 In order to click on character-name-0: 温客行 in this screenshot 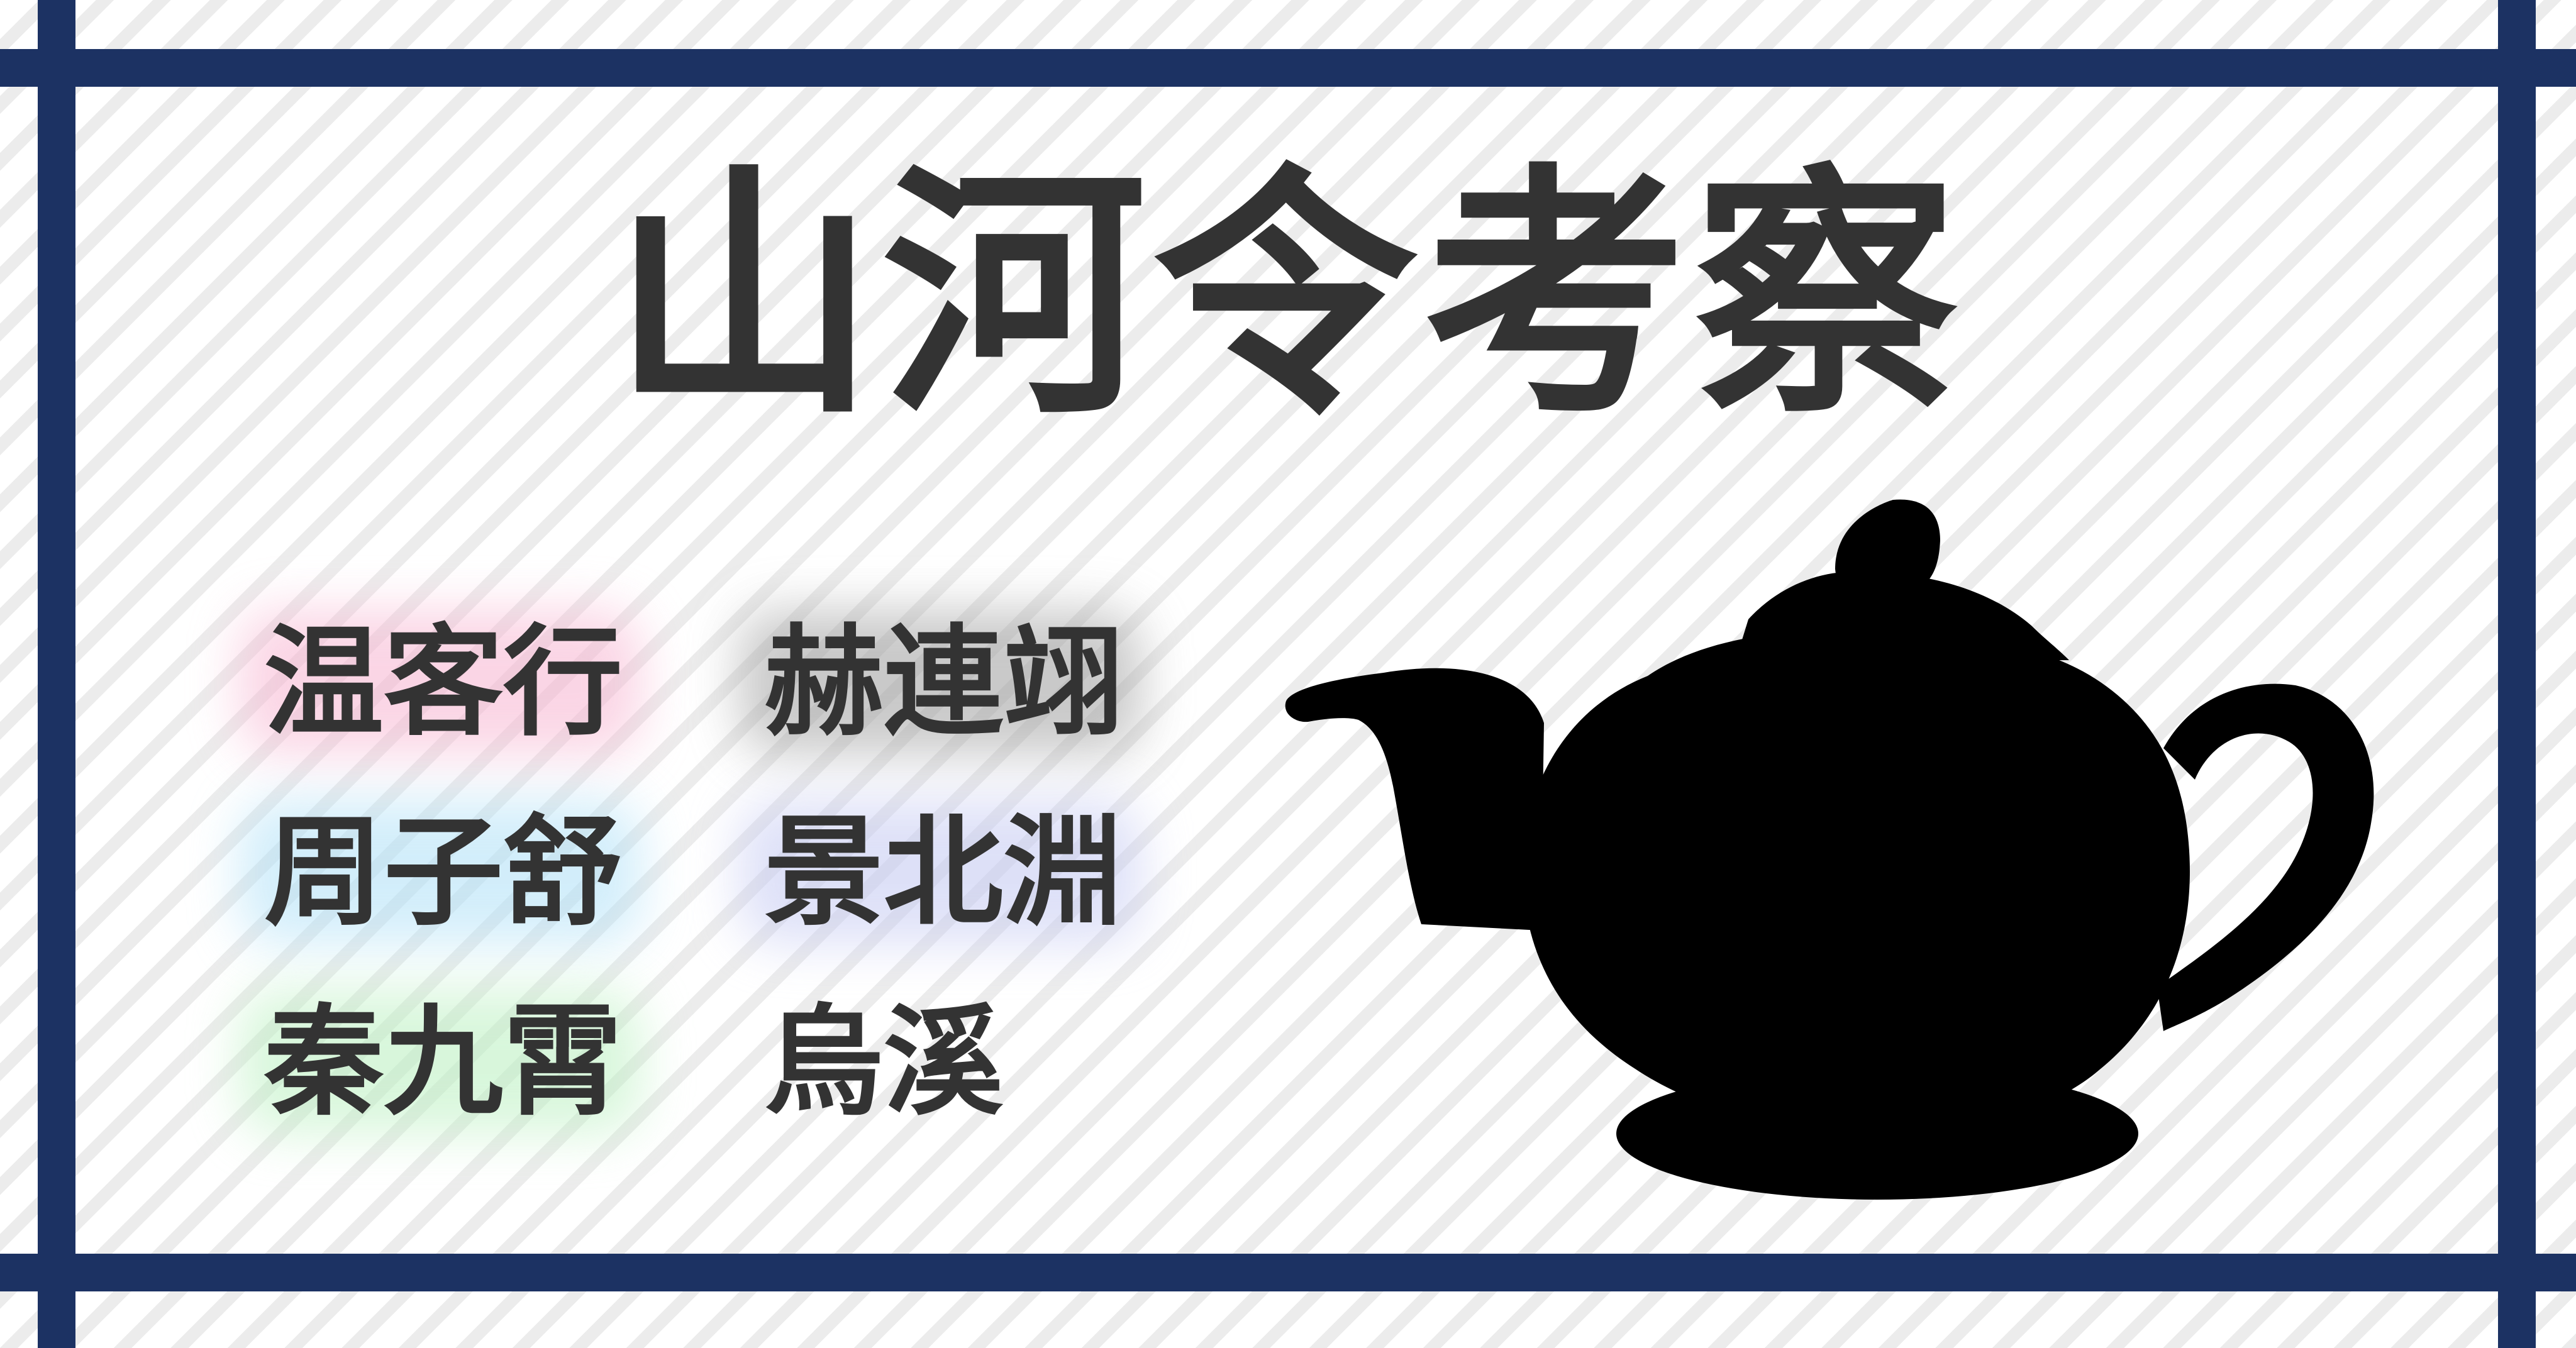, I will do `click(453, 682)`.